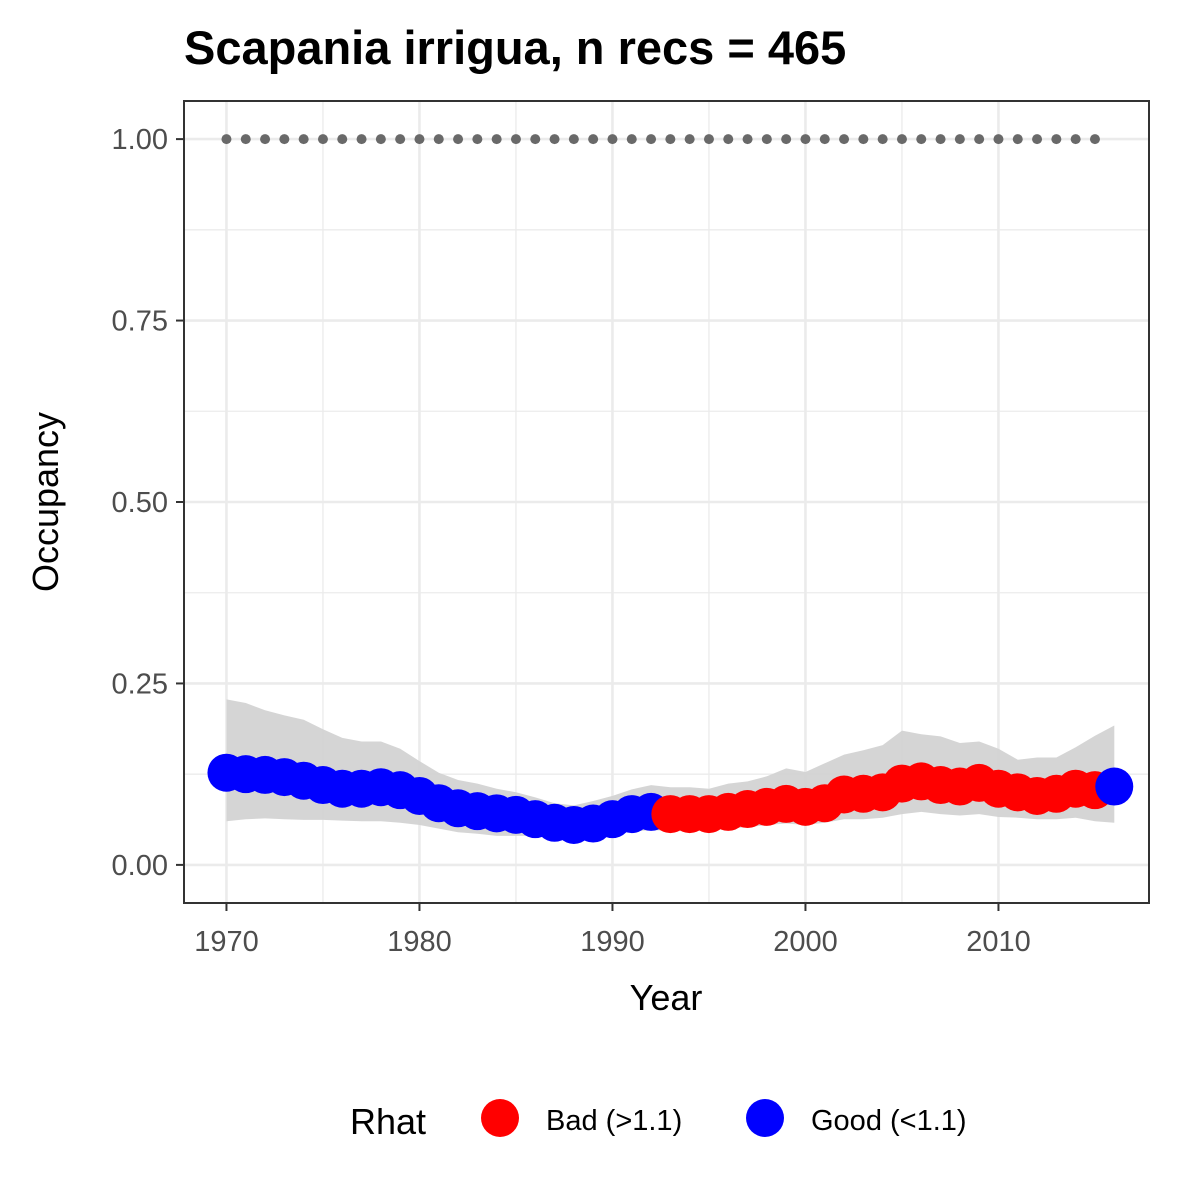 This screenshot has width=1200, height=1200. I want to click on legend-key-good, so click(765, 1118).